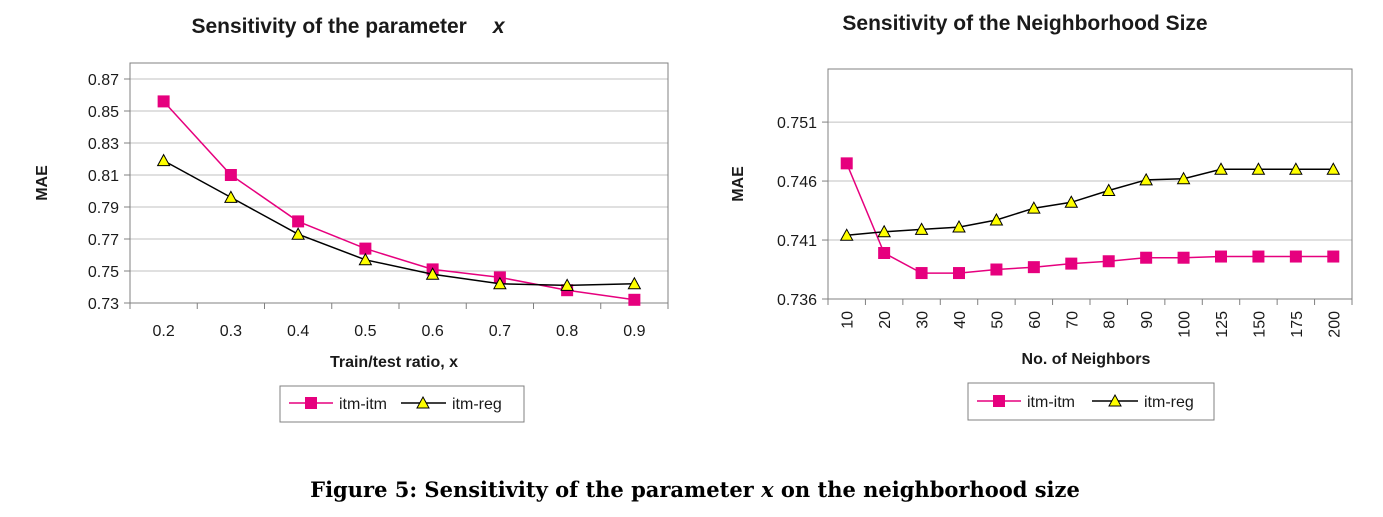  What do you see at coordinates (634, 331) in the screenshot?
I see `chart1-x-tick-label: 0.9` at bounding box center [634, 331].